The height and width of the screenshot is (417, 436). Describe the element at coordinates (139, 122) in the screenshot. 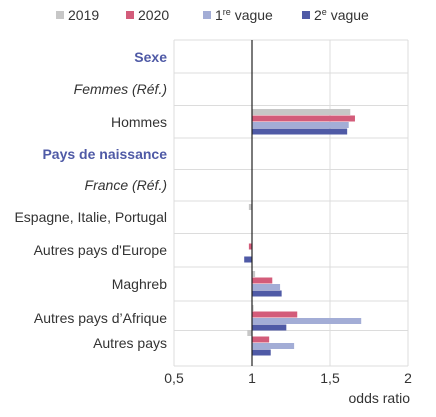

I see `row-label-2: Hommes` at that location.